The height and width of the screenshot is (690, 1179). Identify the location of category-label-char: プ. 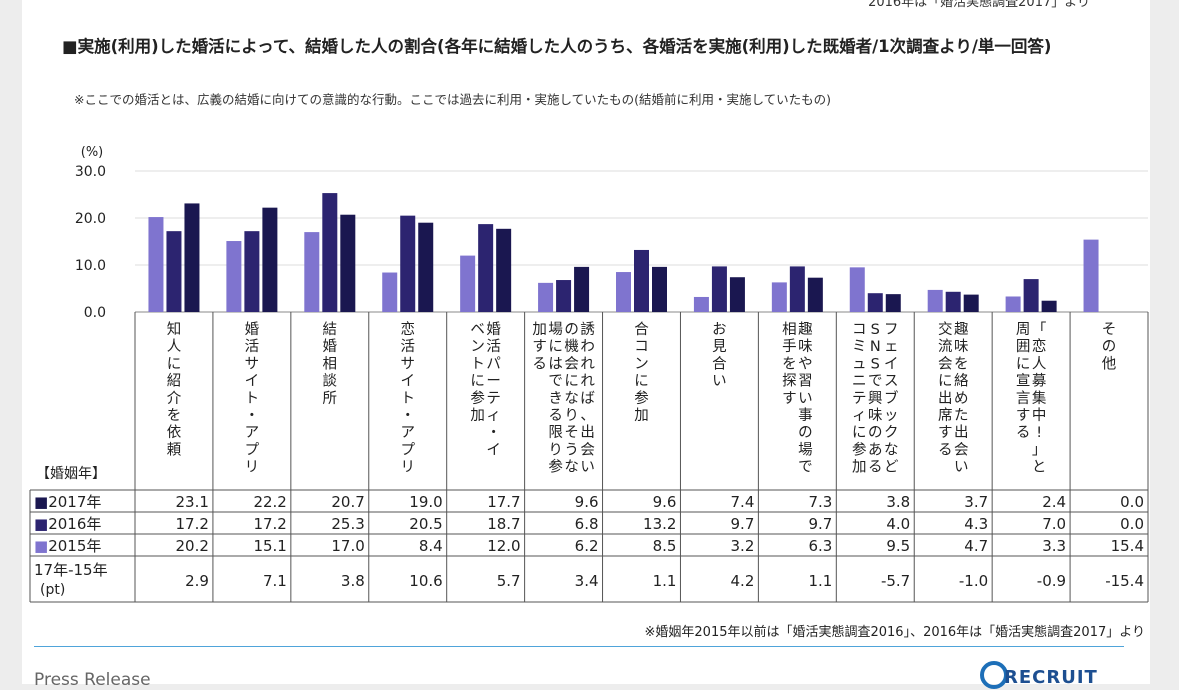
(252, 449).